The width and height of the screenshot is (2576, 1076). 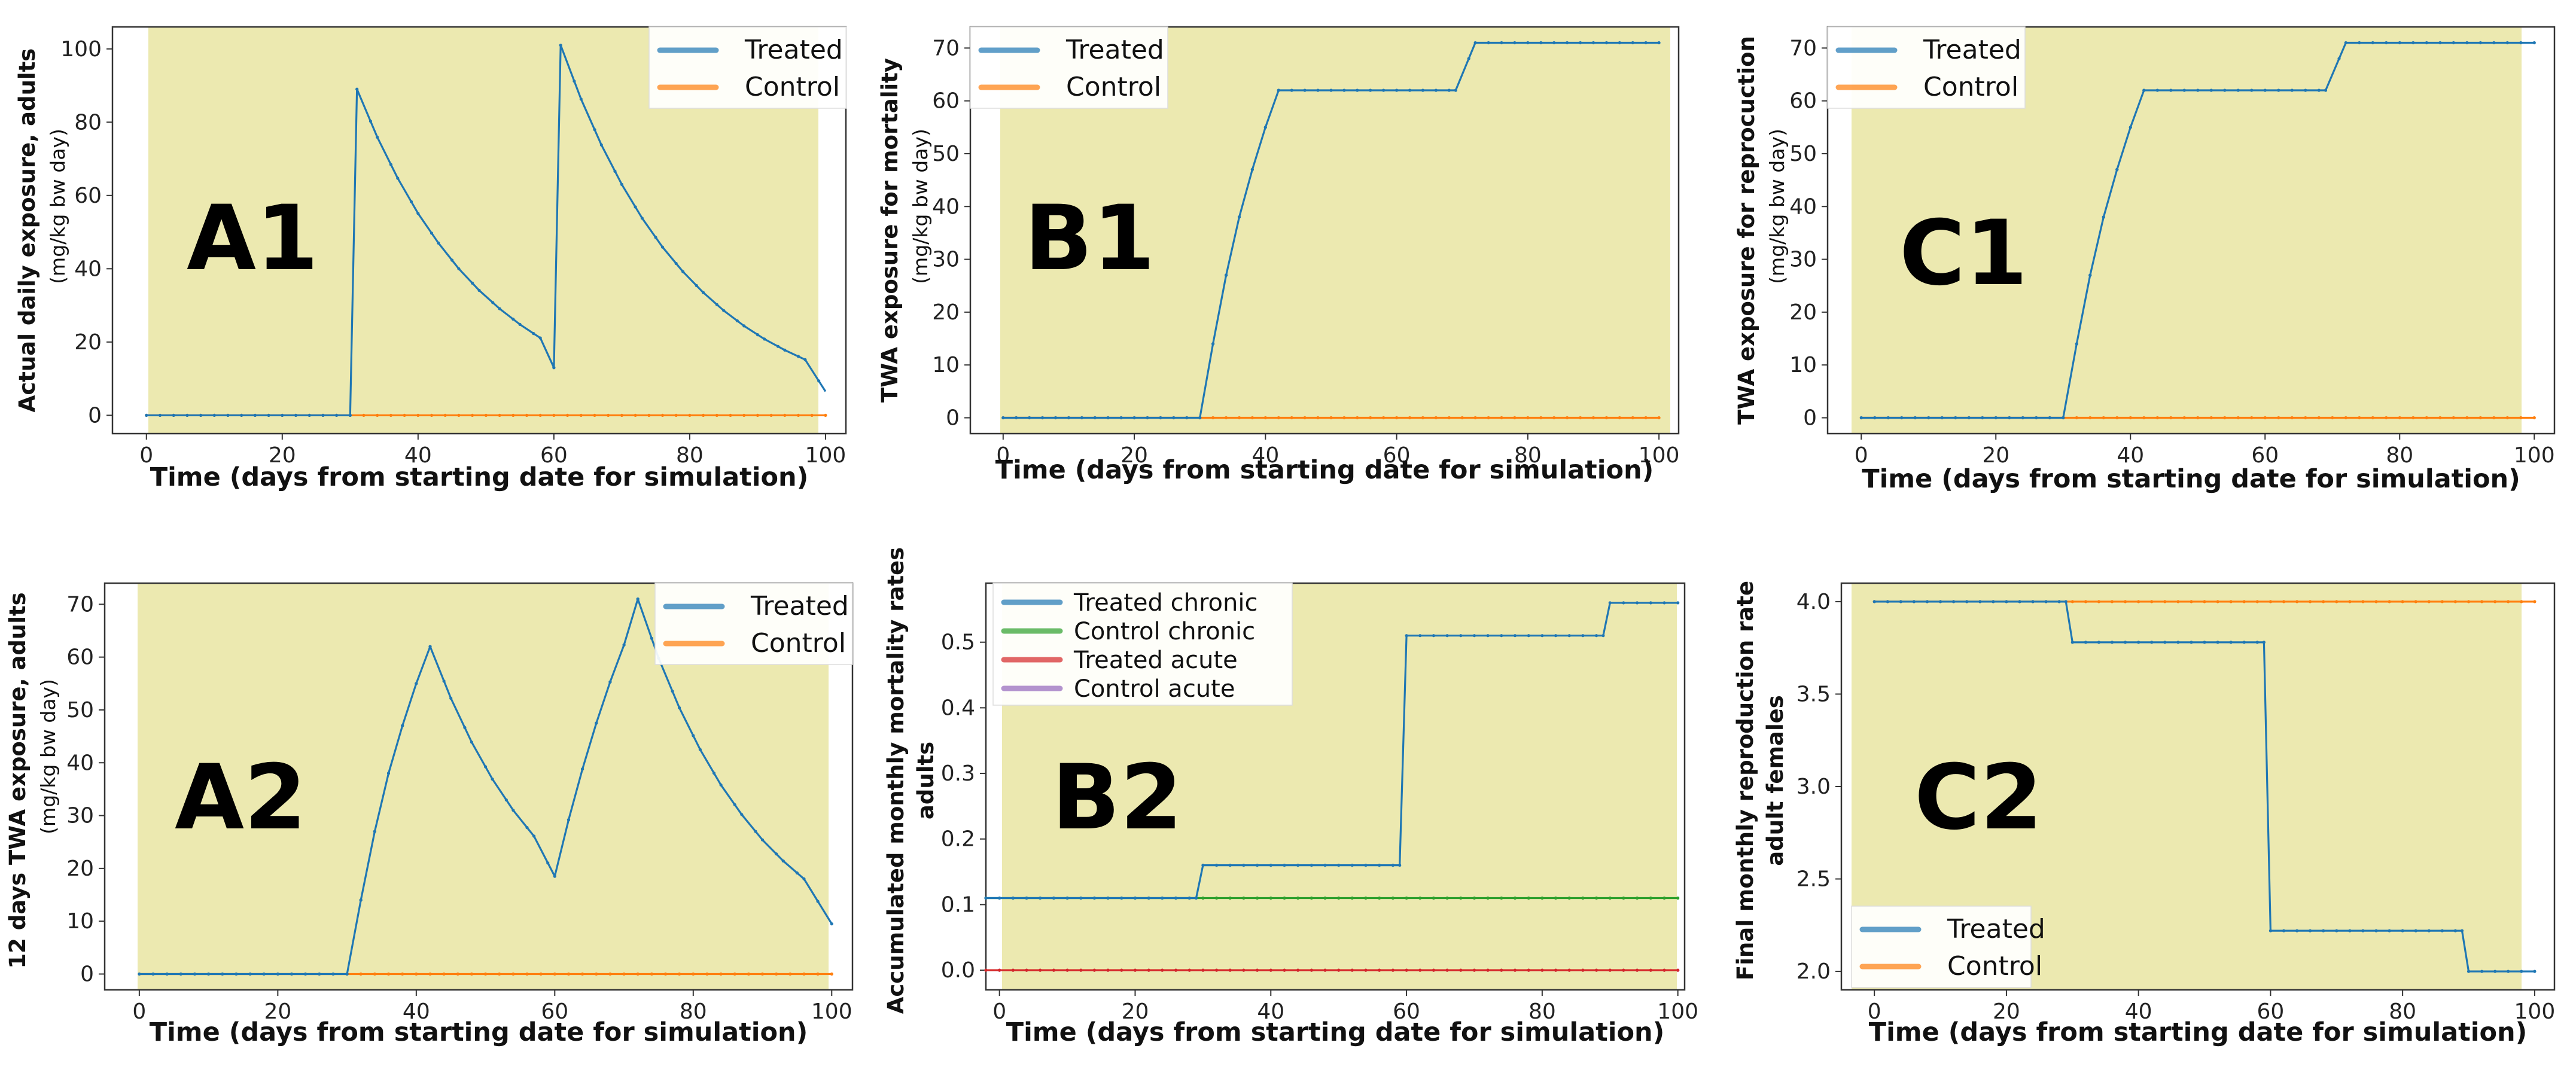 I want to click on series-markers-treated-chronic, so click(x=1332, y=750).